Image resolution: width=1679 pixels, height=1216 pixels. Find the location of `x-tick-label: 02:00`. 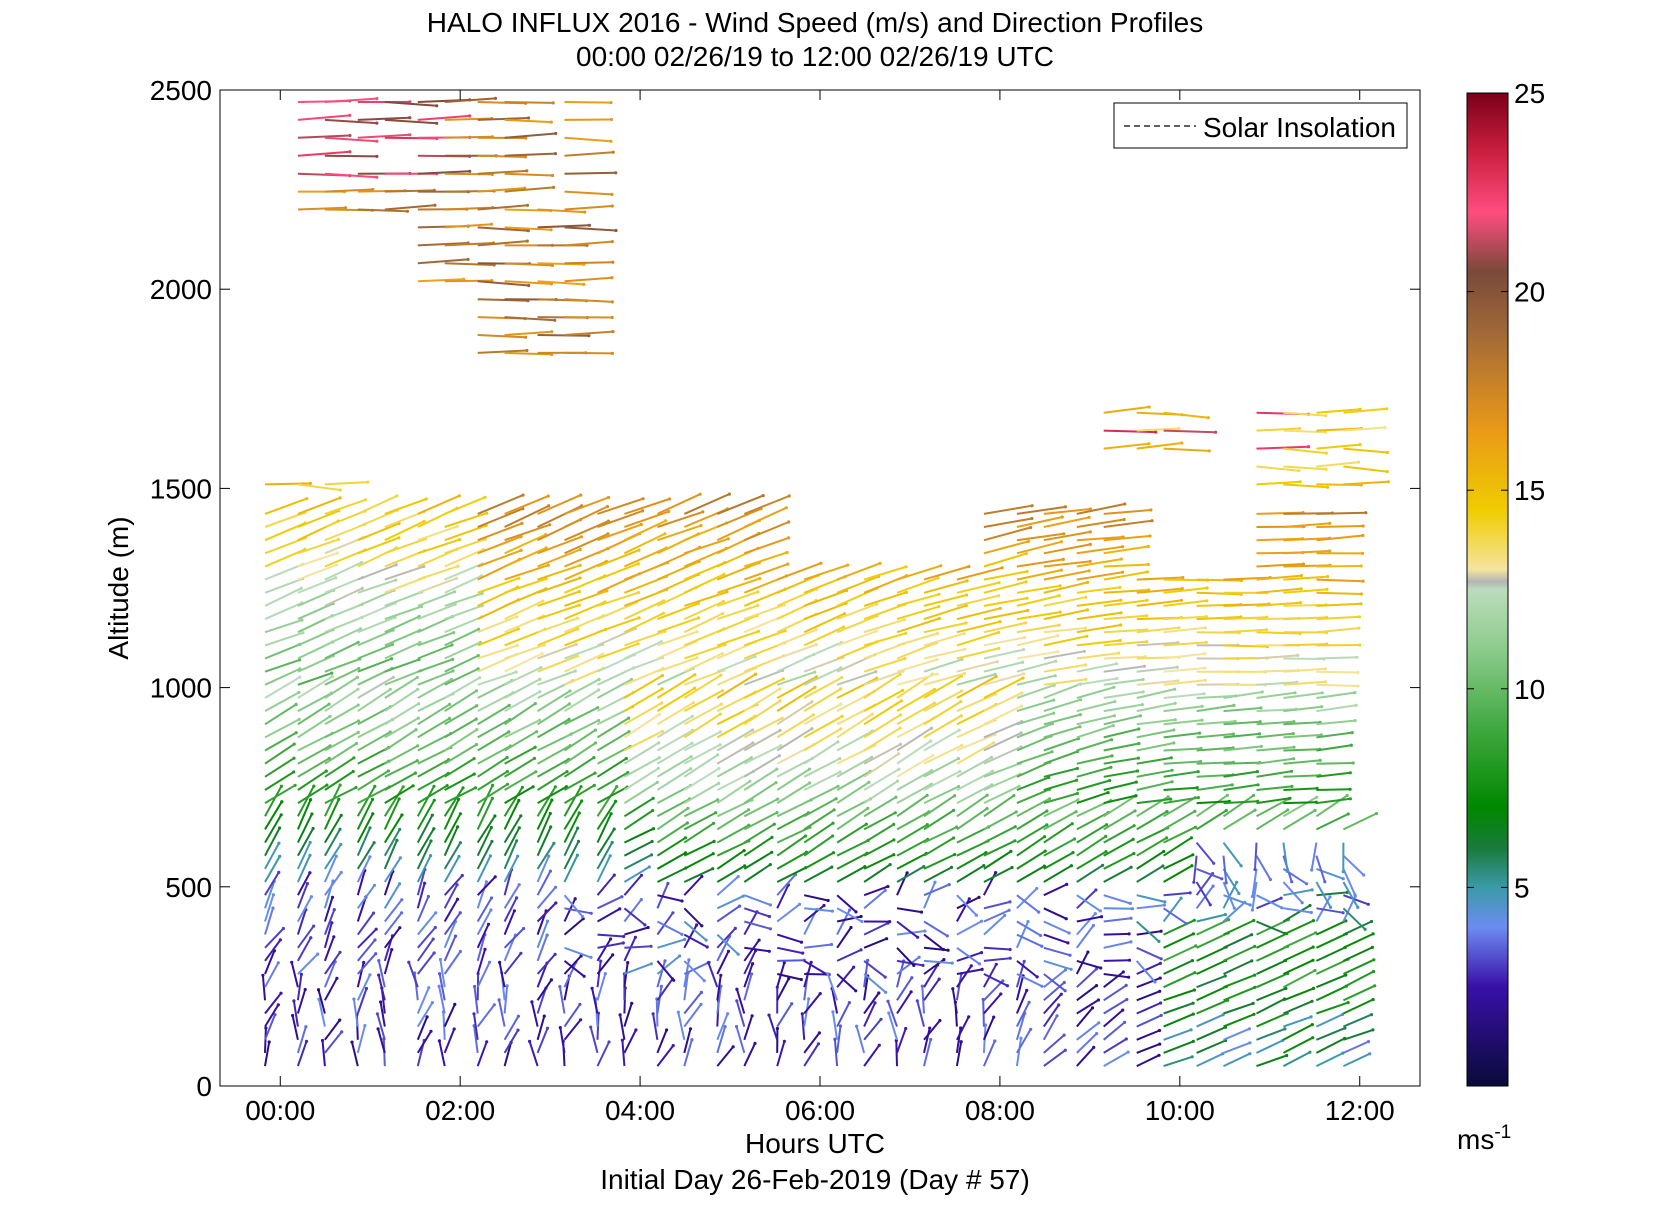

x-tick-label: 02:00 is located at coordinates (460, 1110).